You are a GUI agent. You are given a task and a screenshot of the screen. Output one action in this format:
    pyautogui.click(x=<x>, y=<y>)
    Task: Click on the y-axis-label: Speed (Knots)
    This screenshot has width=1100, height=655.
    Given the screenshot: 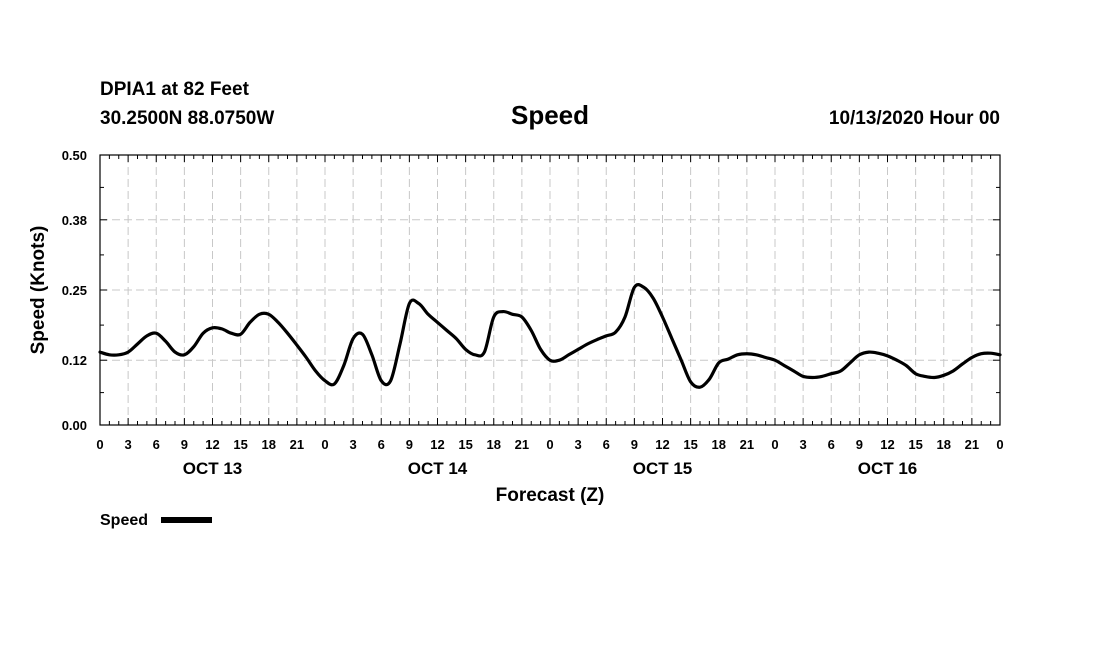 What is the action you would take?
    pyautogui.click(x=38, y=290)
    